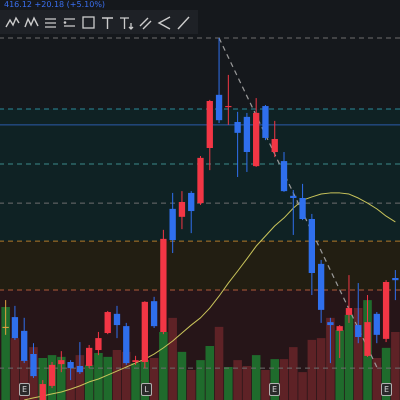  What do you see at coordinates (146, 389) in the screenshot?
I see `annotation: L` at bounding box center [146, 389].